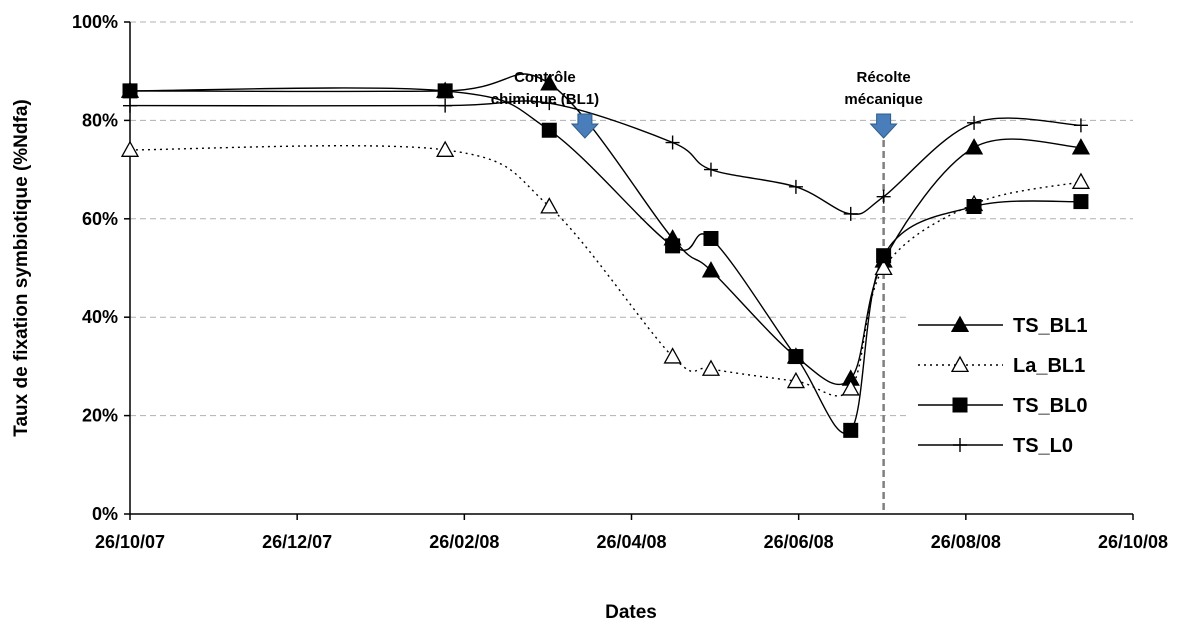 The height and width of the screenshot is (626, 1186). What do you see at coordinates (966, 542) in the screenshot?
I see `x-tick-label: 26/08/08` at bounding box center [966, 542].